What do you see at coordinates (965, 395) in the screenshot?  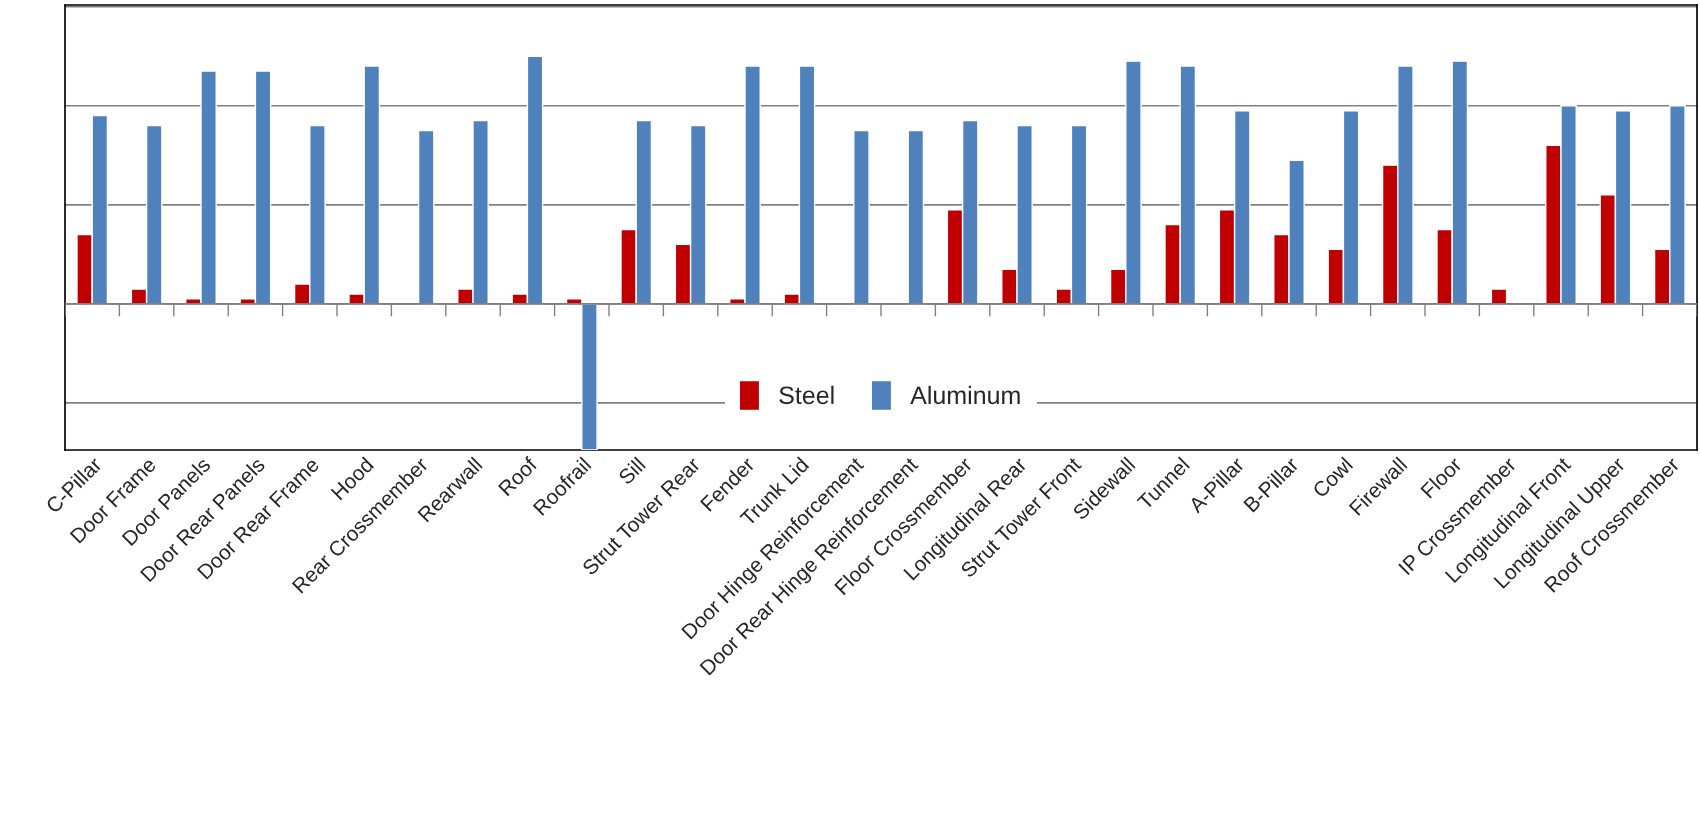 I see `legend-label: Aluminum` at bounding box center [965, 395].